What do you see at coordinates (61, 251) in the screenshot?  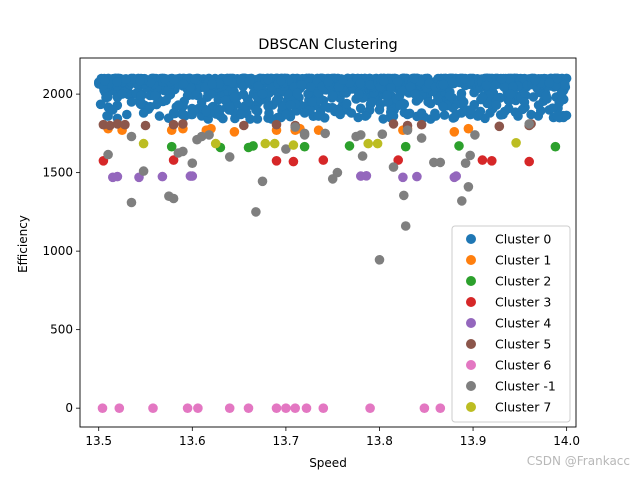 I see `y-axis: 0 500 1000 1500 2000` at bounding box center [61, 251].